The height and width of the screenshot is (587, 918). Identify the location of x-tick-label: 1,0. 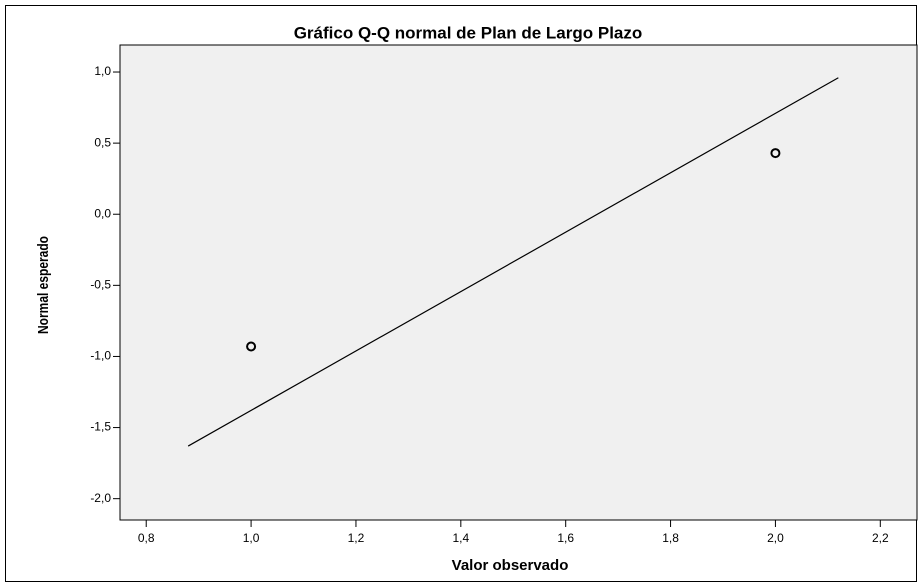
(251, 538).